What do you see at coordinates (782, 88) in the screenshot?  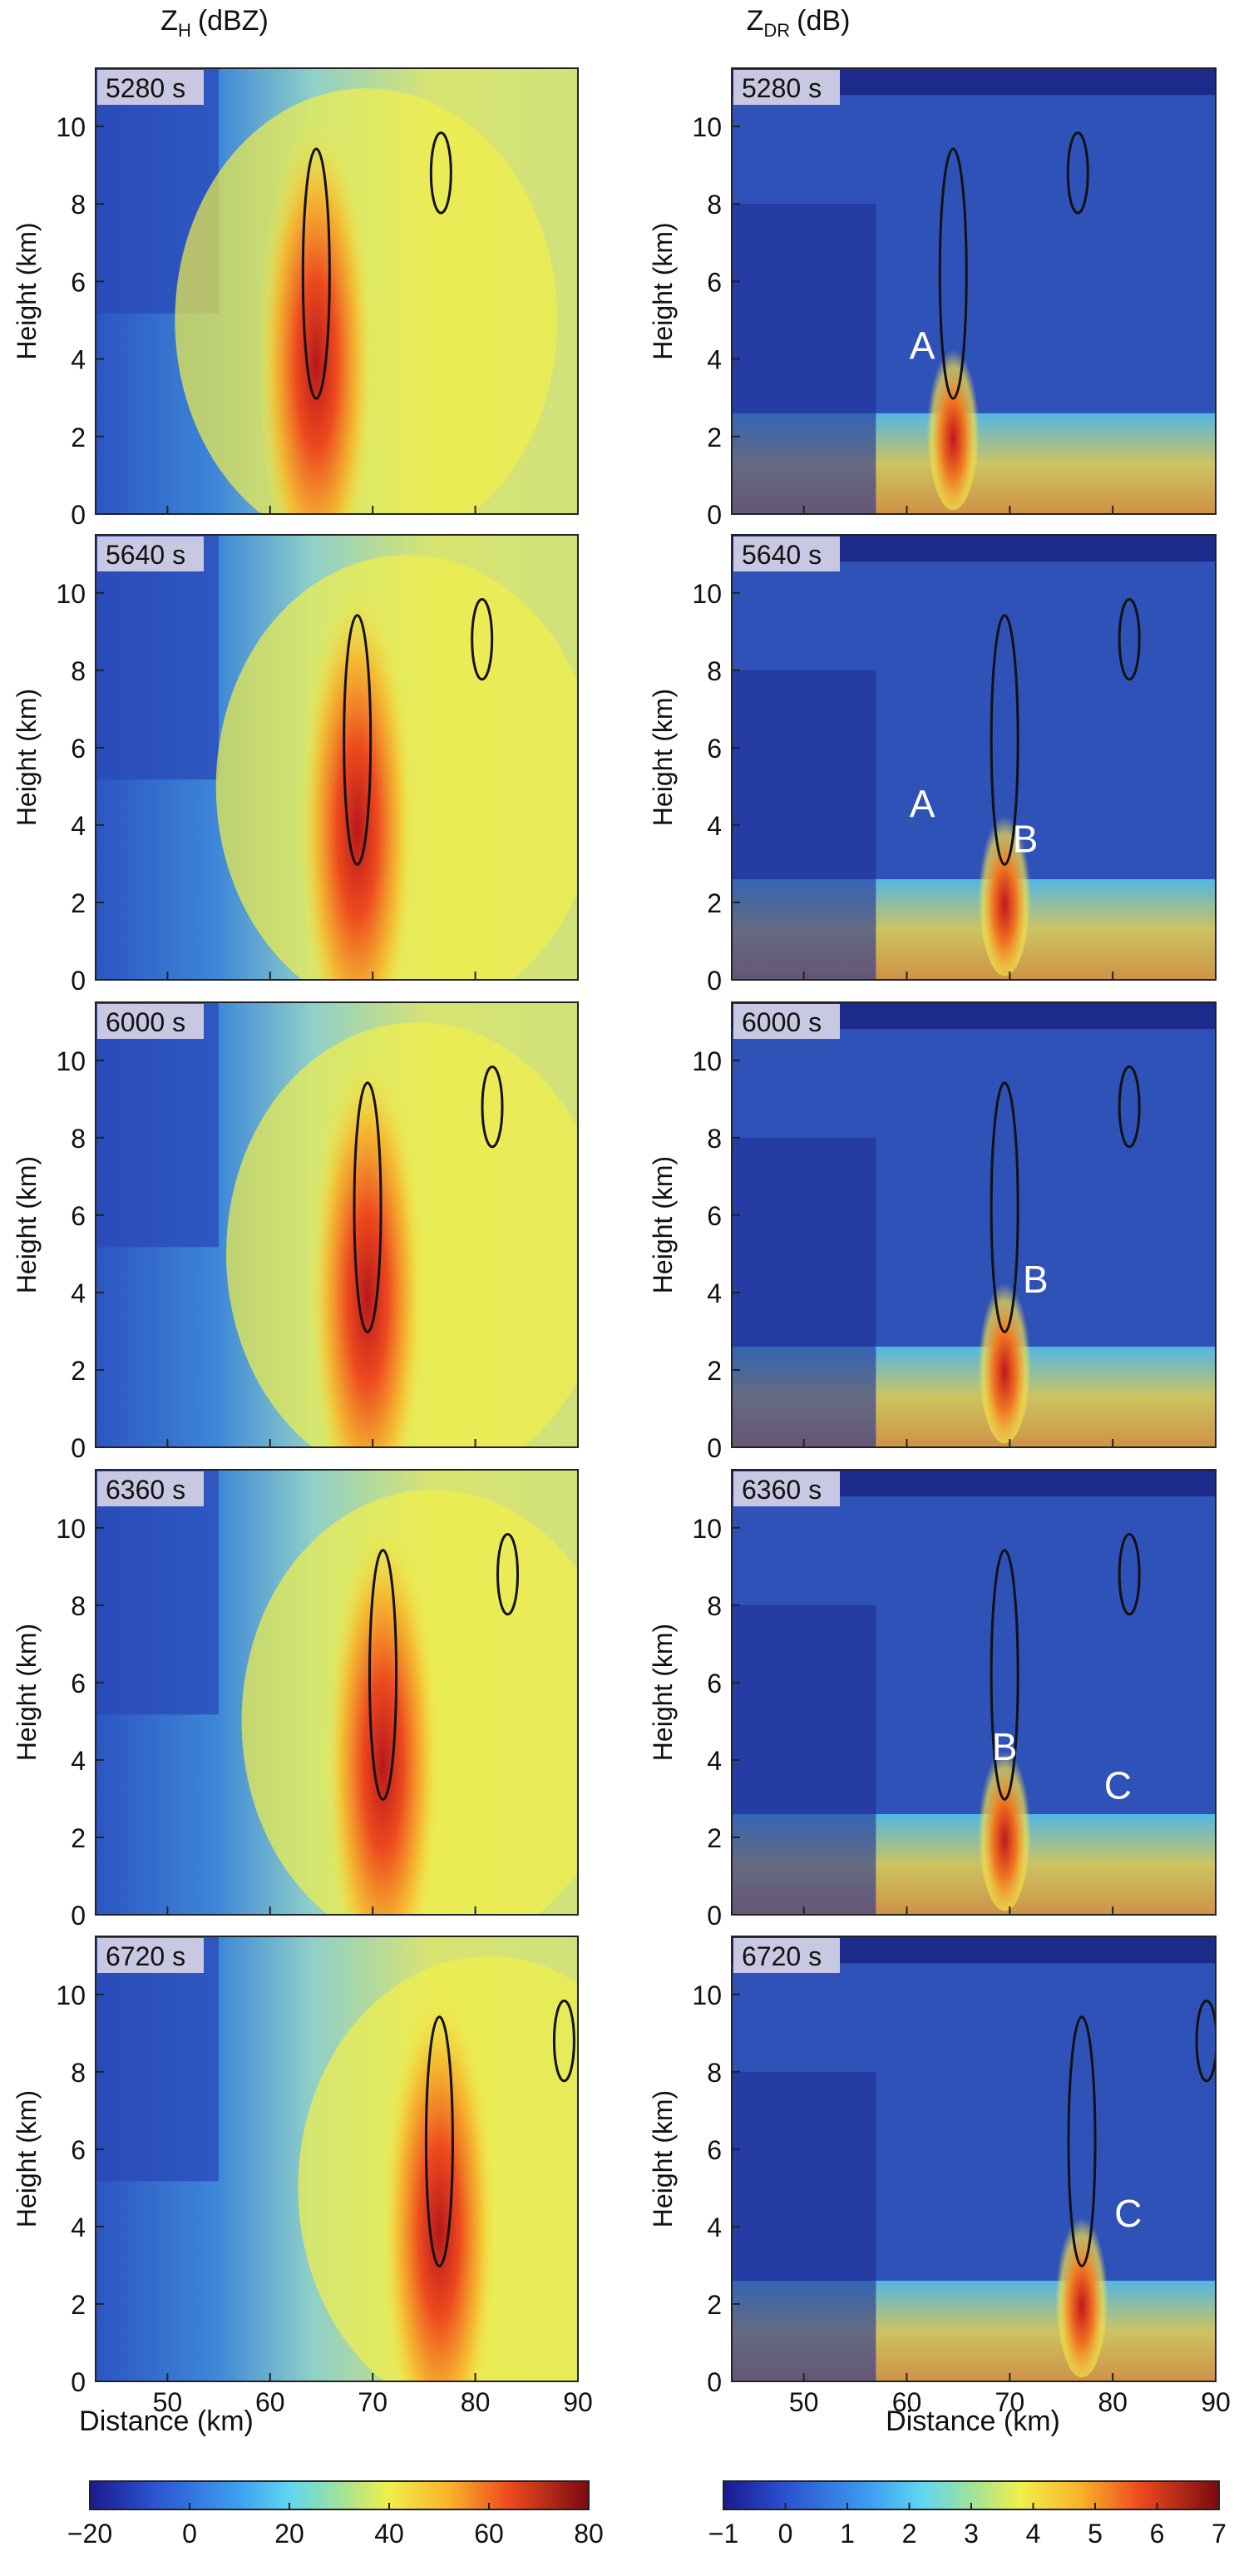 I see `time-label: 5280 s` at bounding box center [782, 88].